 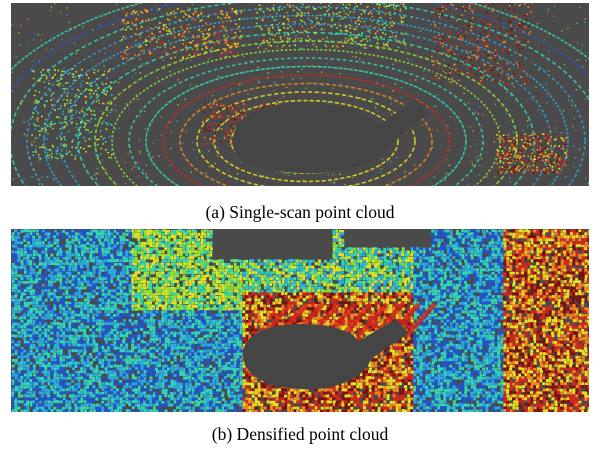 I want to click on caption-single-scan: (a) Single-scan point cloud, so click(x=300, y=212).